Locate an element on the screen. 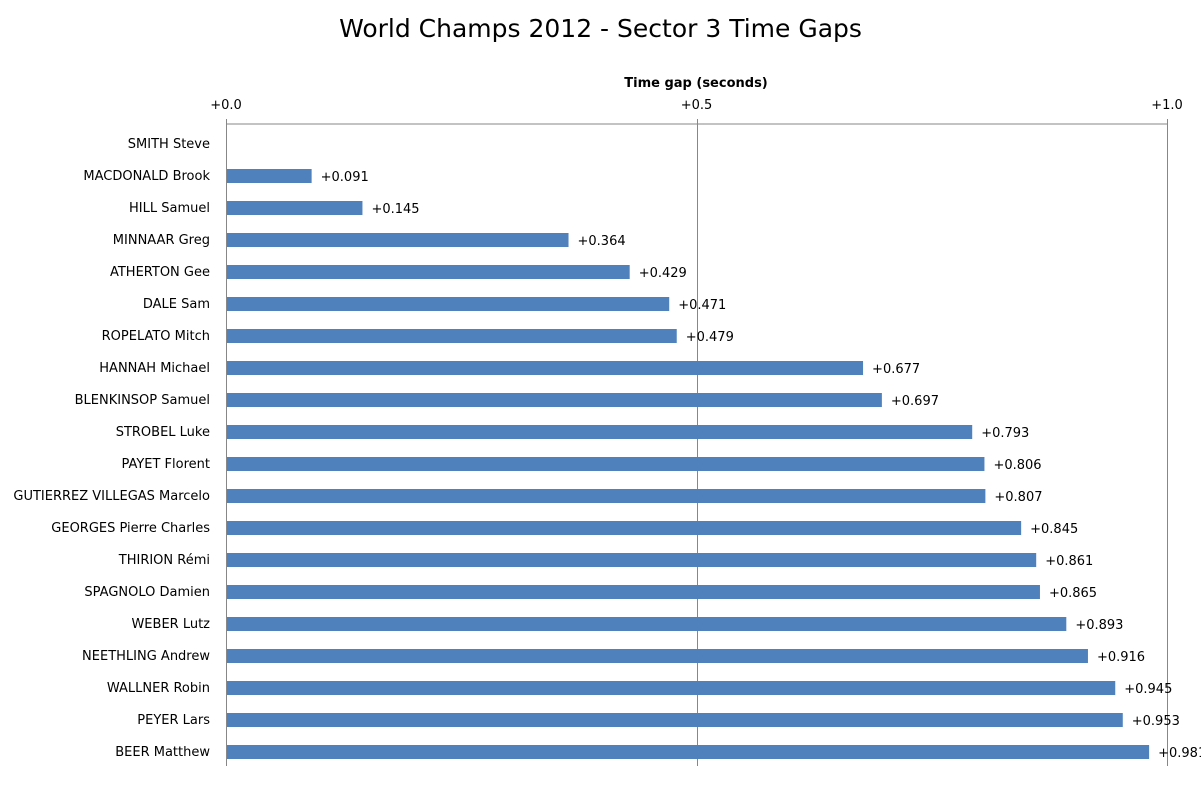 This screenshot has height=785, width=1201. x-axis-title: Time gap (seconds) is located at coordinates (696, 83).